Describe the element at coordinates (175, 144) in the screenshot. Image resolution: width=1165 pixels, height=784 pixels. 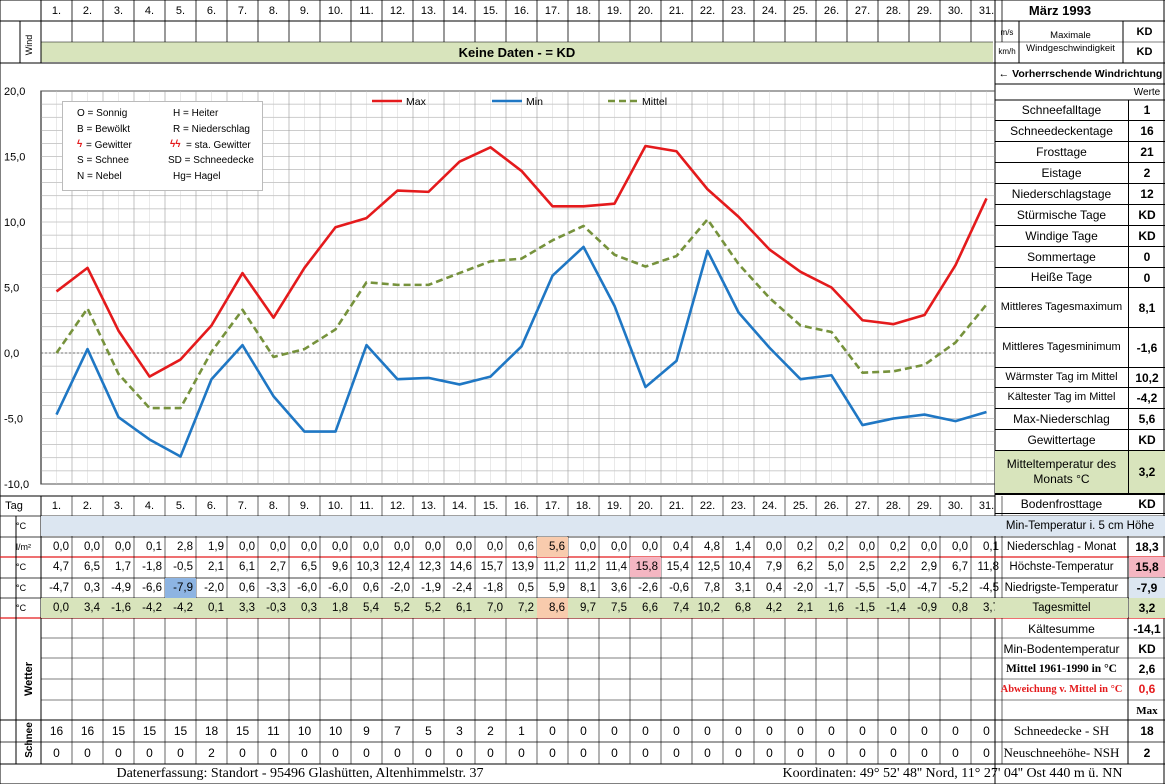
I see `strong-thunder-icon: ϟϟ` at that location.